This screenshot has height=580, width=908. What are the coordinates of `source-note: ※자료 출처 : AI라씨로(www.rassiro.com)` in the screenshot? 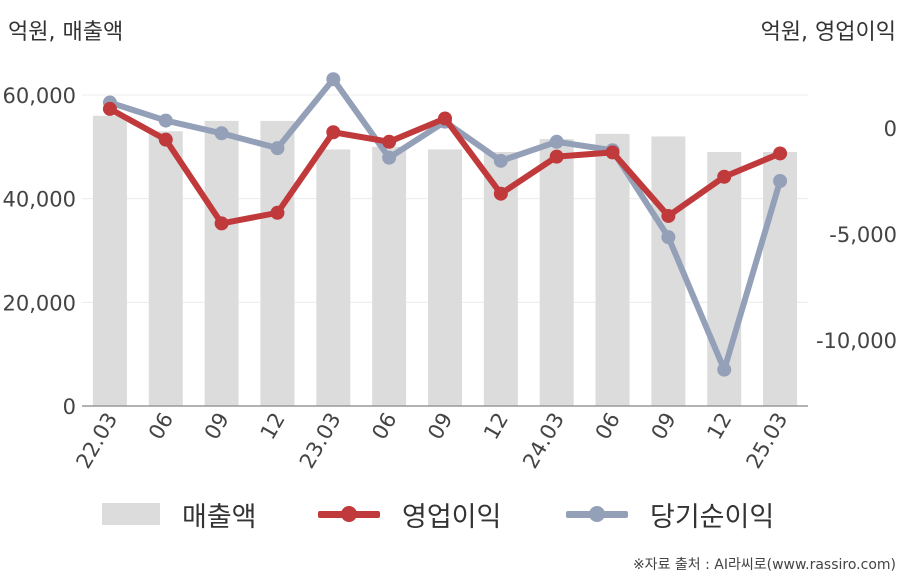 It's located at (764, 565).